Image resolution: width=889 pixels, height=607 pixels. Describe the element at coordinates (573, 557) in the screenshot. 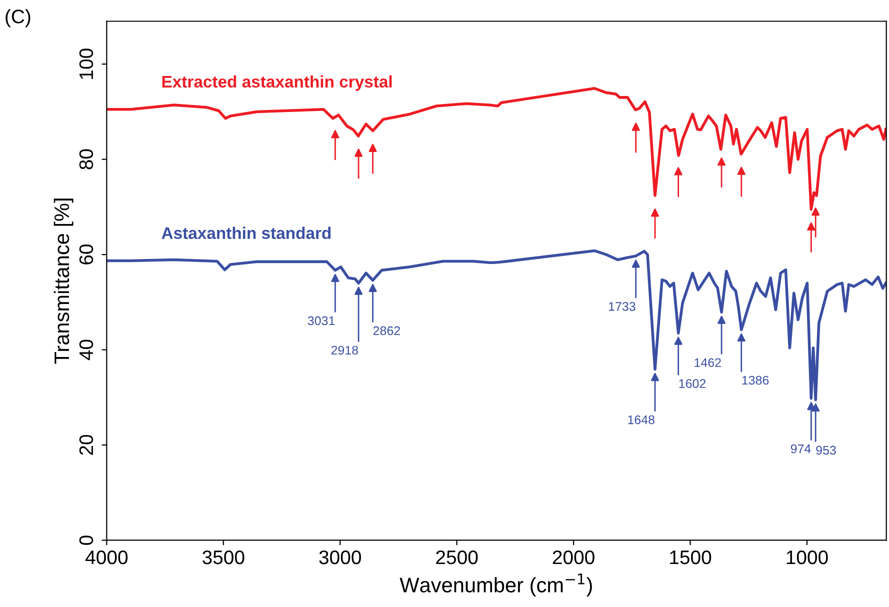

I see `x-tick-label: 2000` at that location.